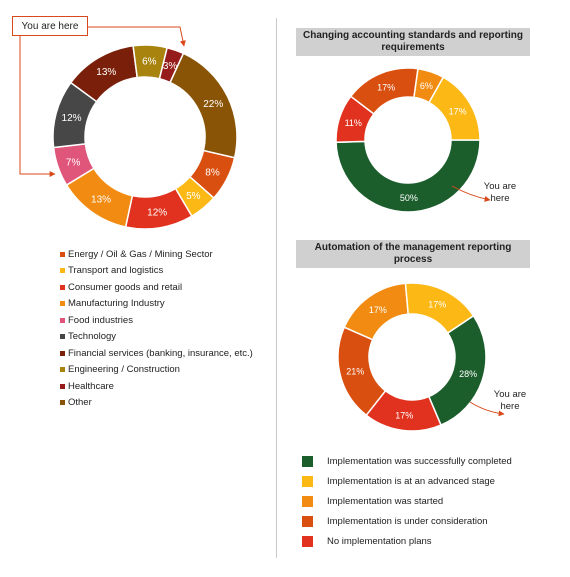 The height and width of the screenshot is (577, 570). Describe the element at coordinates (80, 403) in the screenshot. I see `legend-label: Other` at that location.